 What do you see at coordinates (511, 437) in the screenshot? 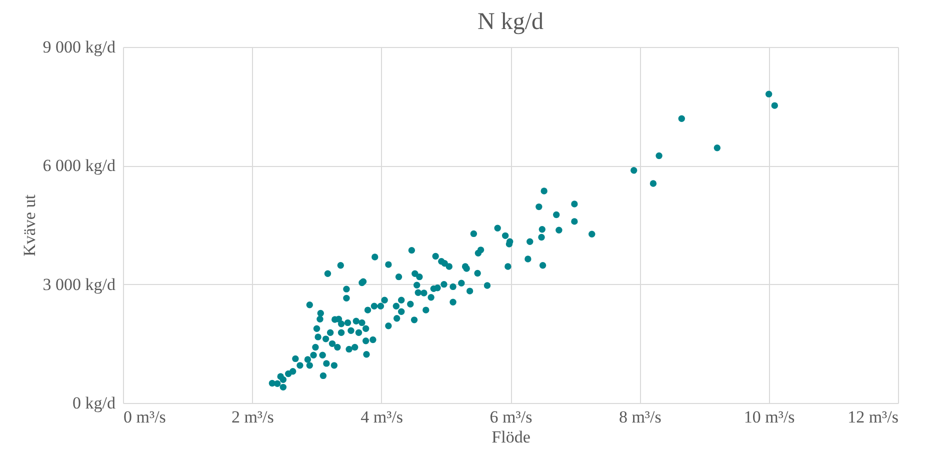
I see `x-axis-title: Flöde` at bounding box center [511, 437].